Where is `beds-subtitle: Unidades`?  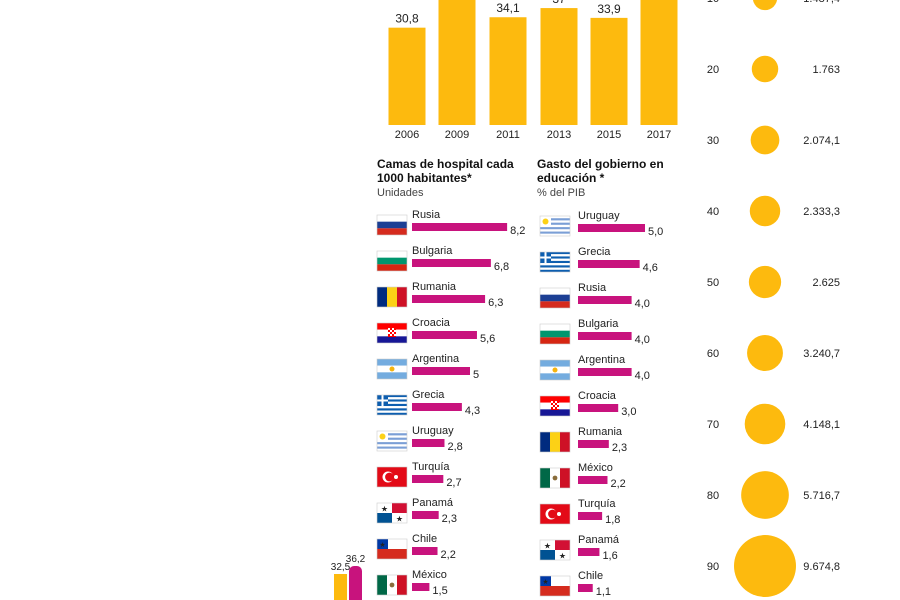 beds-subtitle: Unidades is located at coordinates (400, 193).